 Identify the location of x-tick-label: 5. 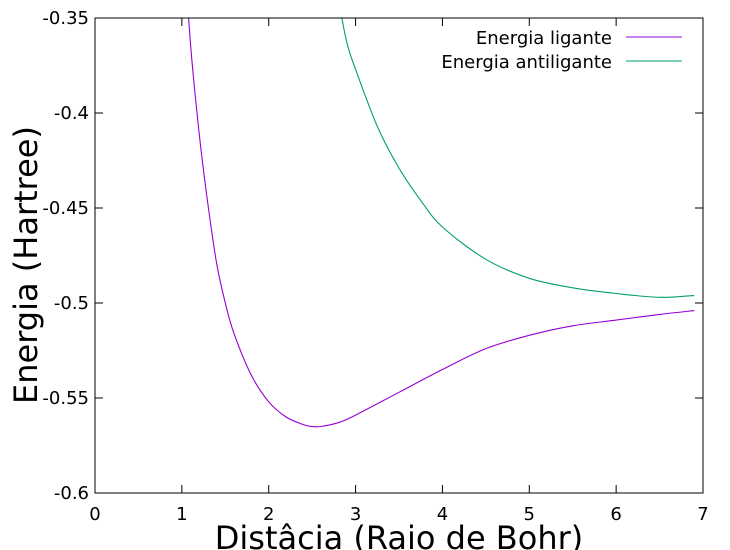
(529, 514).